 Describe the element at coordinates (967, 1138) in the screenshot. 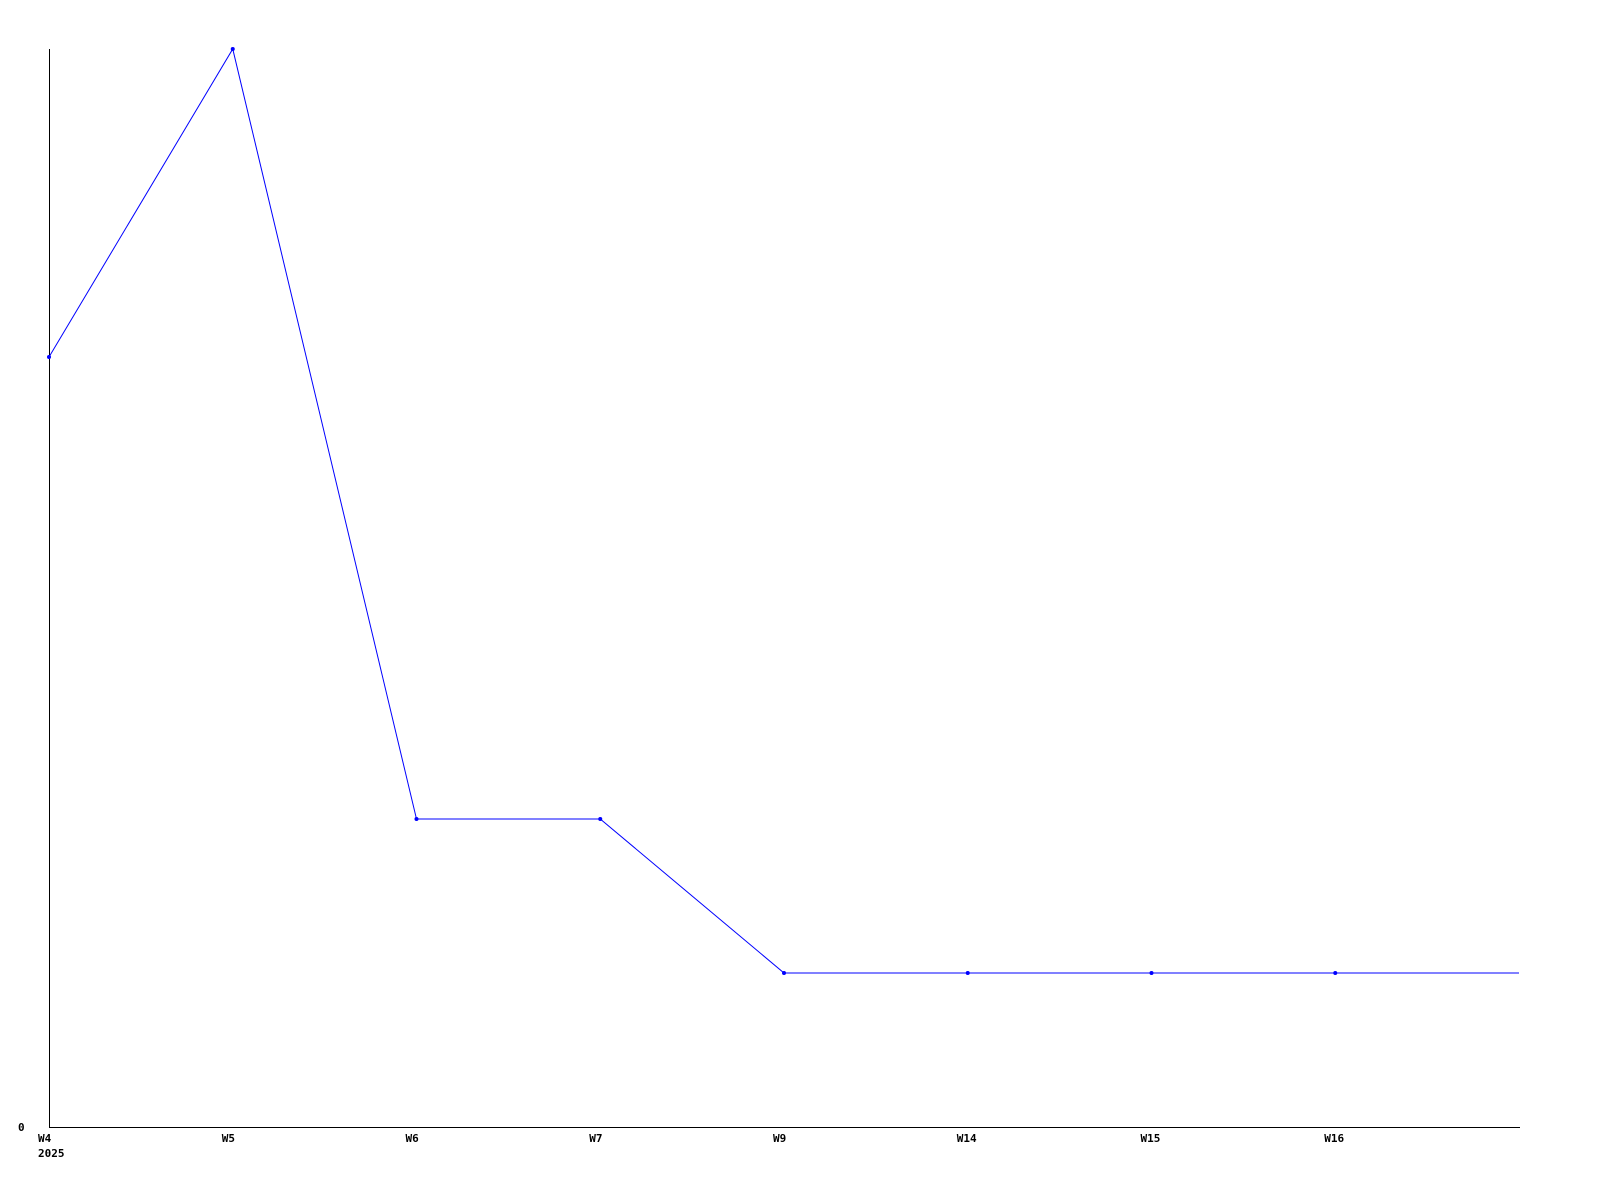

I see `x-tick-label: W14` at that location.